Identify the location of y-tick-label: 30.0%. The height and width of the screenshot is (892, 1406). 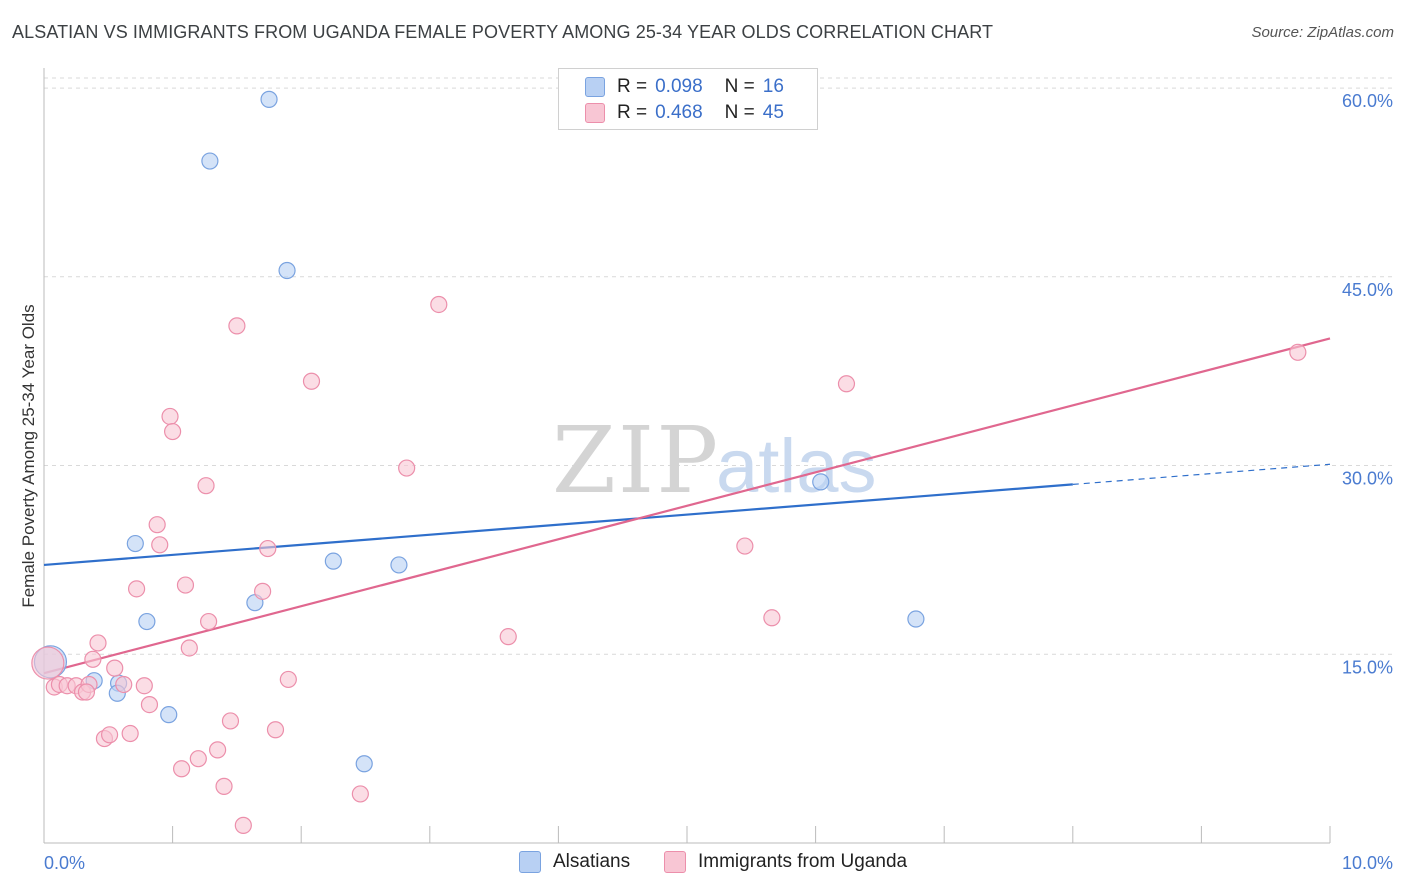
(1367, 479).